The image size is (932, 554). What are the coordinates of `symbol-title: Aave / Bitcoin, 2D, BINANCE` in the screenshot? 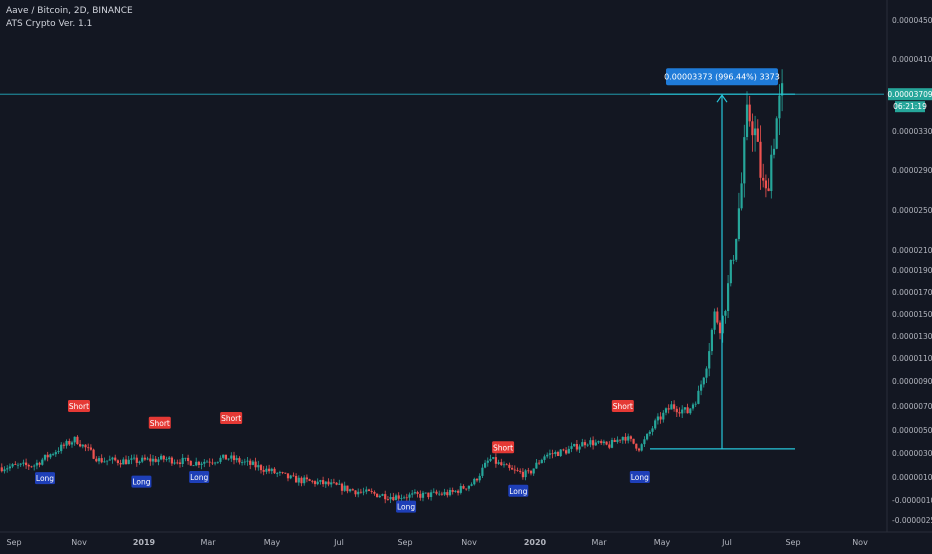 It's located at (69, 11).